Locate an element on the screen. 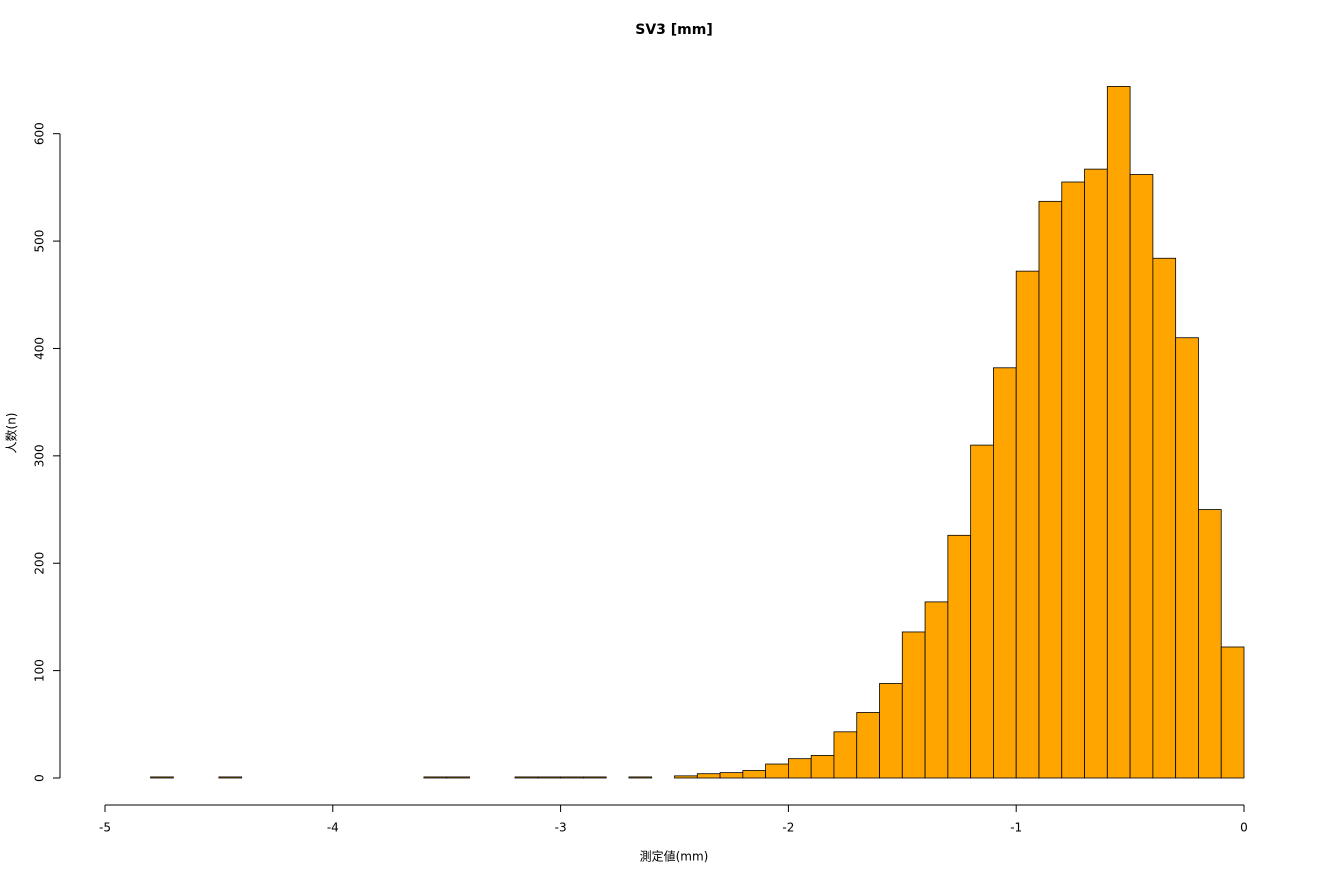  x-tick-label: 0 is located at coordinates (1244, 828).